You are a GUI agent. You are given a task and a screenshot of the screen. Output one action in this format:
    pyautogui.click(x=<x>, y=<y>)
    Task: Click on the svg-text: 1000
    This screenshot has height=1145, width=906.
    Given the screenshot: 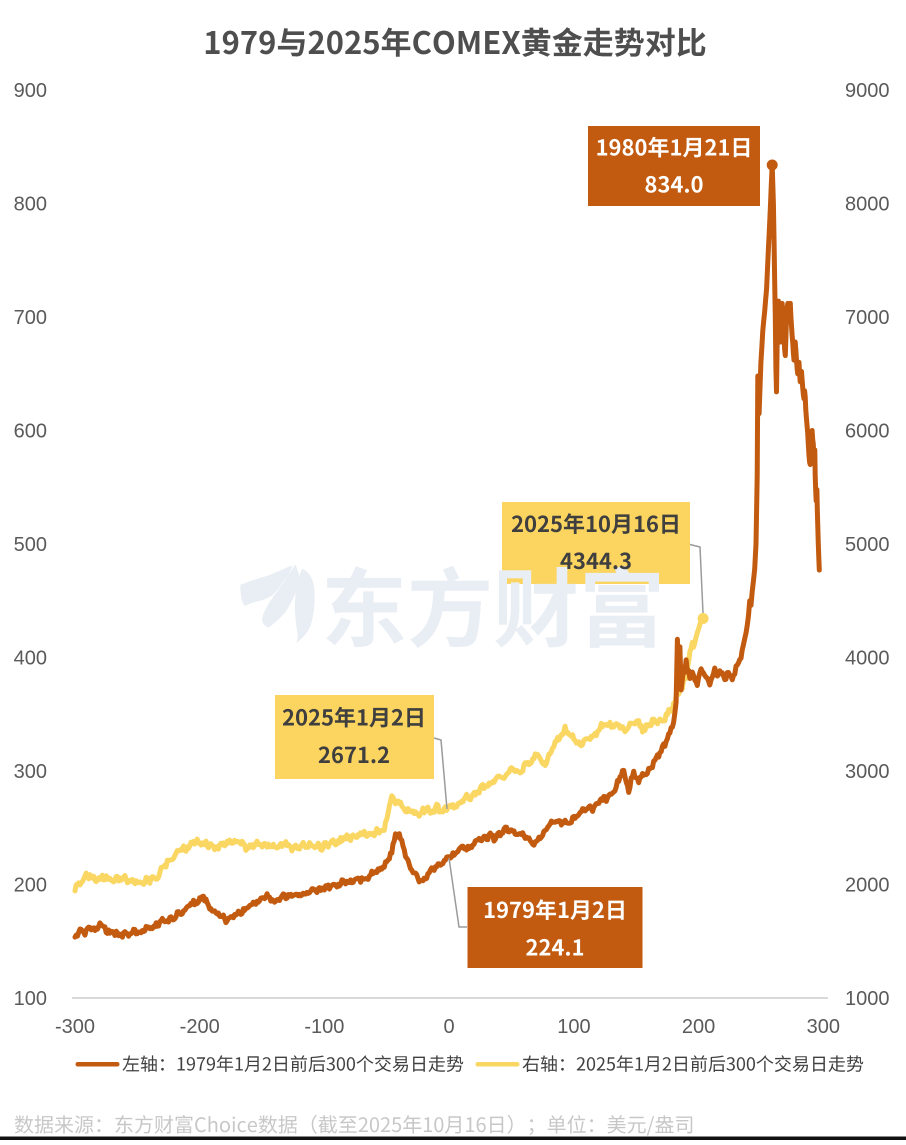 What is the action you would take?
    pyautogui.click(x=867, y=999)
    